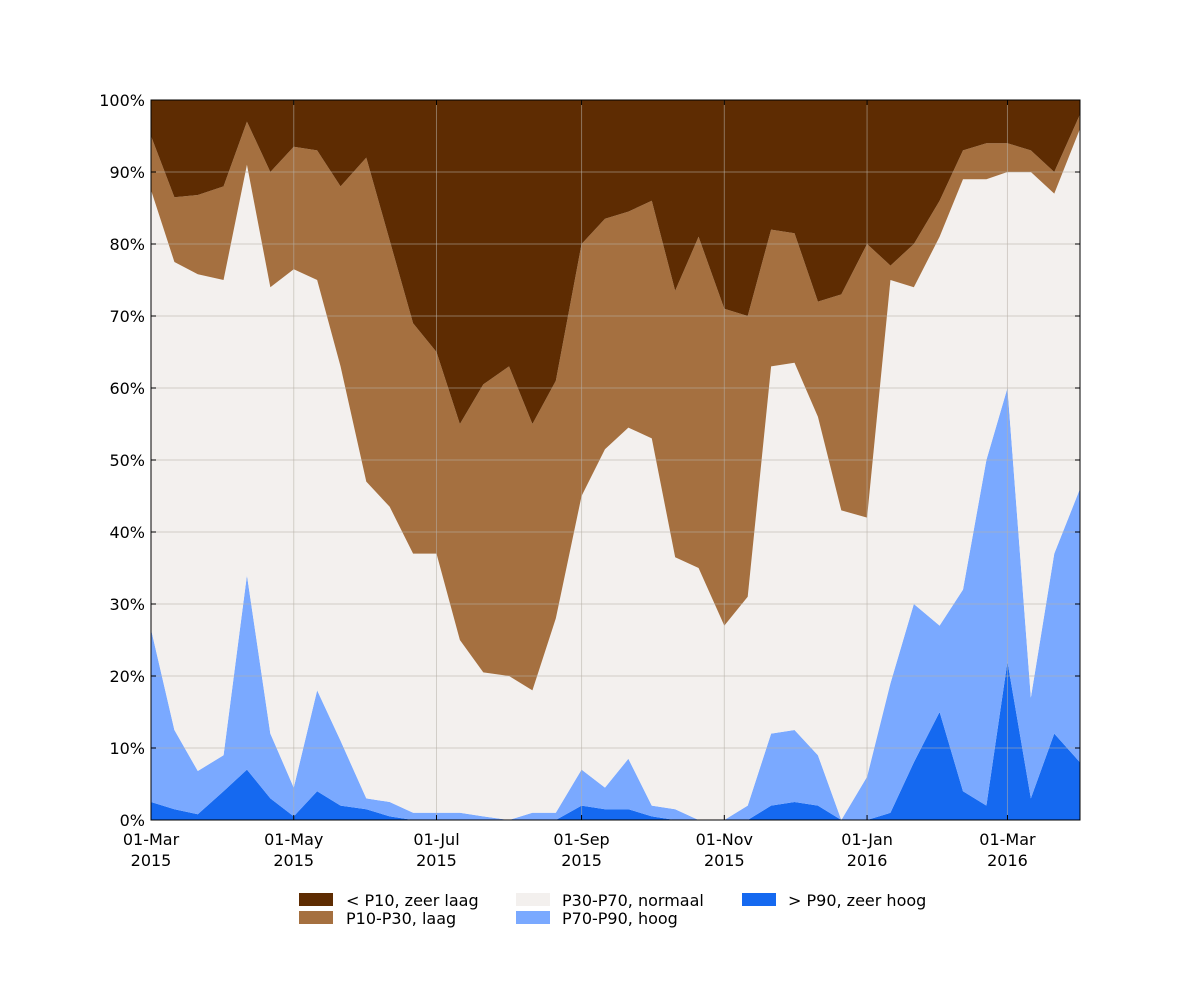  Describe the element at coordinates (533, 899) in the screenshot. I see `legend-swatch-normaal` at that location.